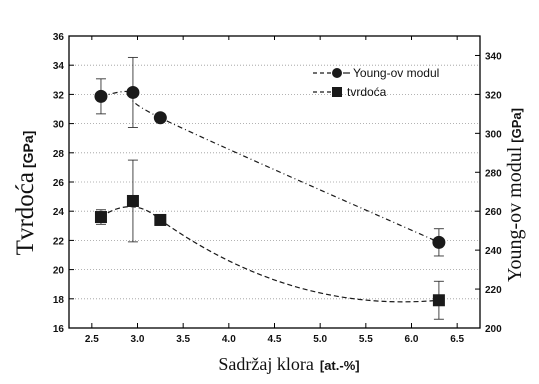  Describe the element at coordinates (337, 73) in the screenshot. I see `legend-marker-young-ov-modul` at that location.